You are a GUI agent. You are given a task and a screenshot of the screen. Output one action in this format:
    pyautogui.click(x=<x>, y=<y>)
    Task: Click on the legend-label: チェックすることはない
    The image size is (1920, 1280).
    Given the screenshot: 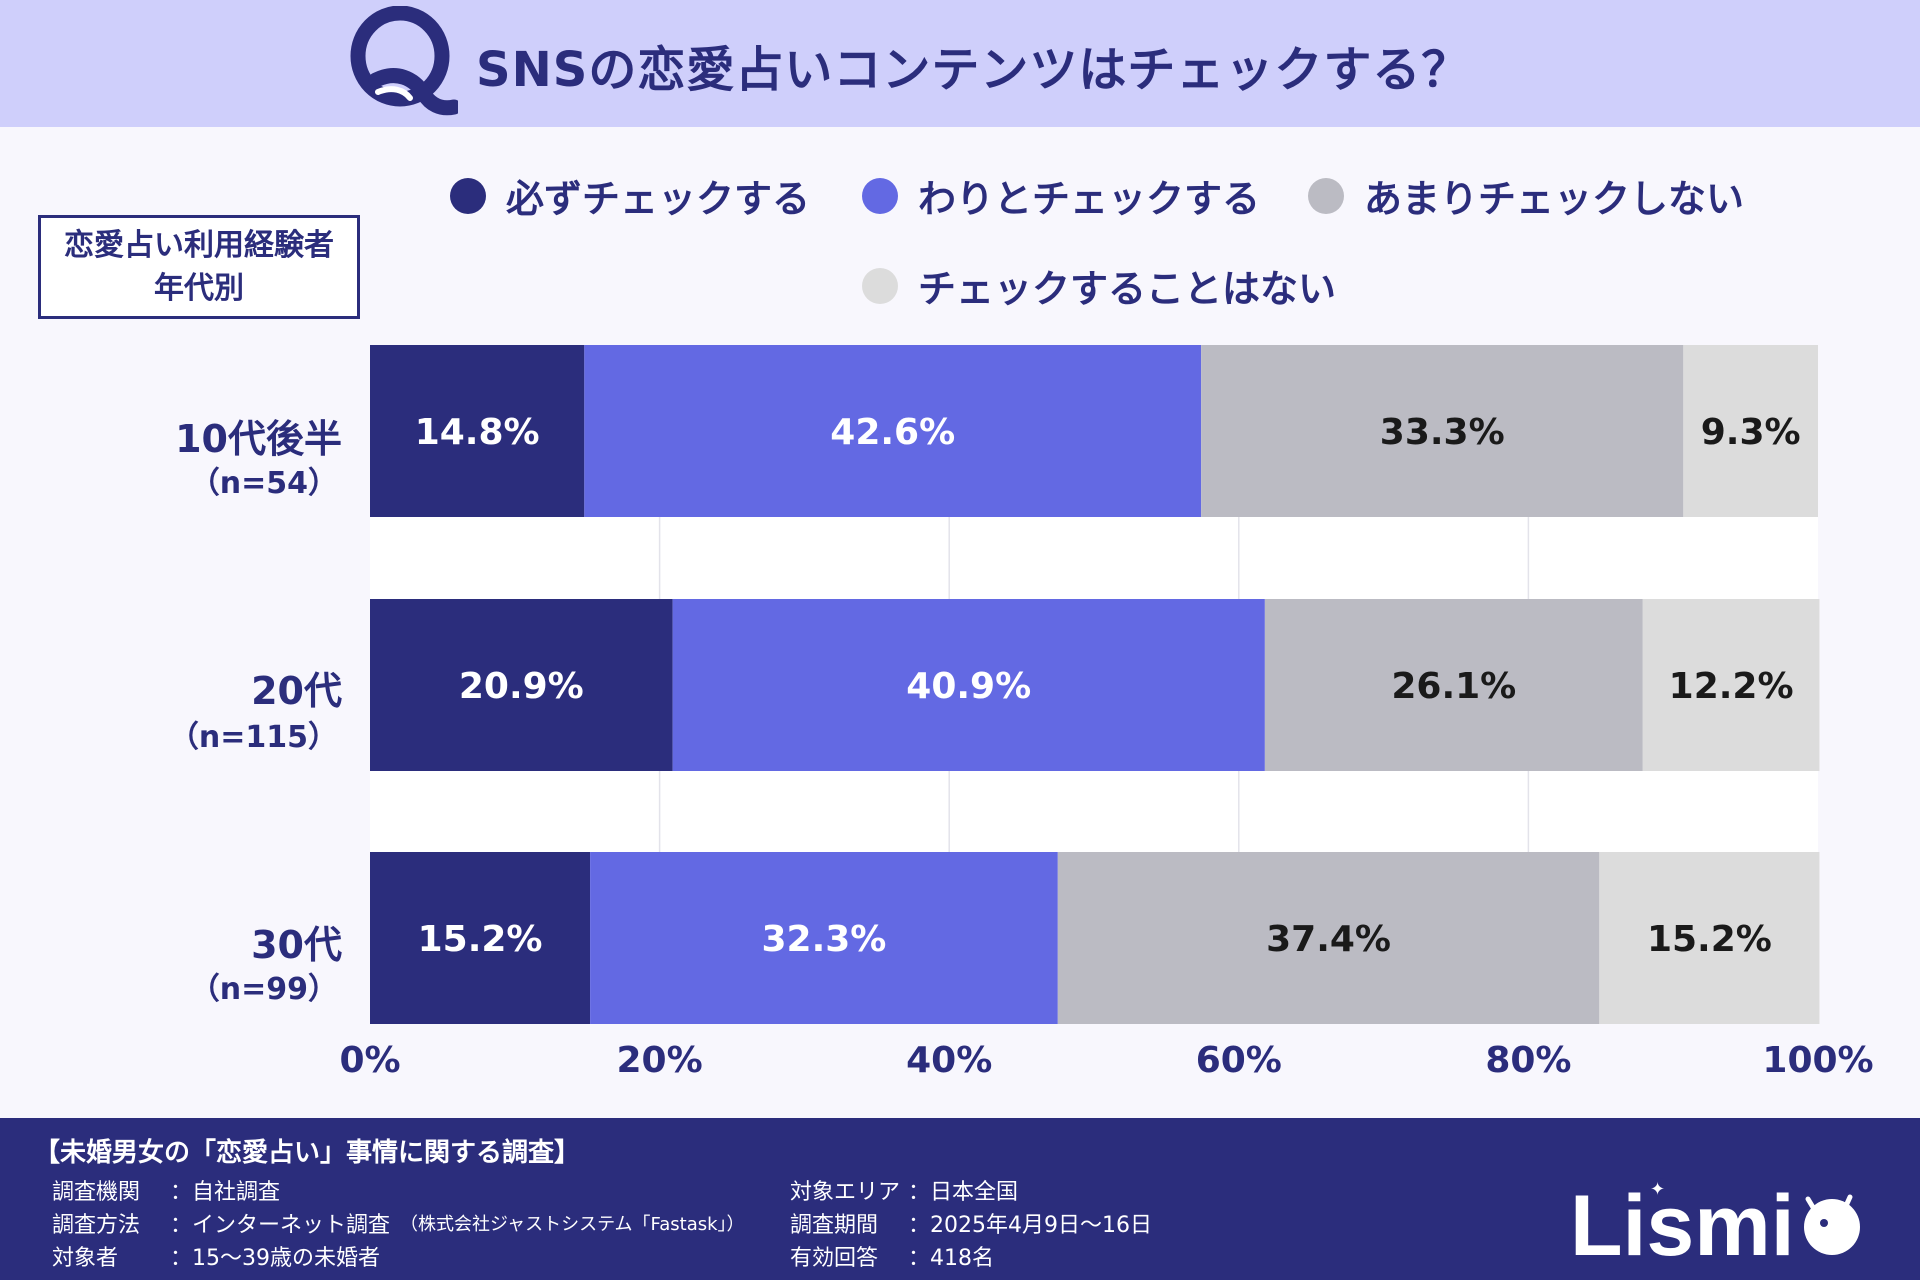 What is the action you would take?
    pyautogui.click(x=1127, y=289)
    